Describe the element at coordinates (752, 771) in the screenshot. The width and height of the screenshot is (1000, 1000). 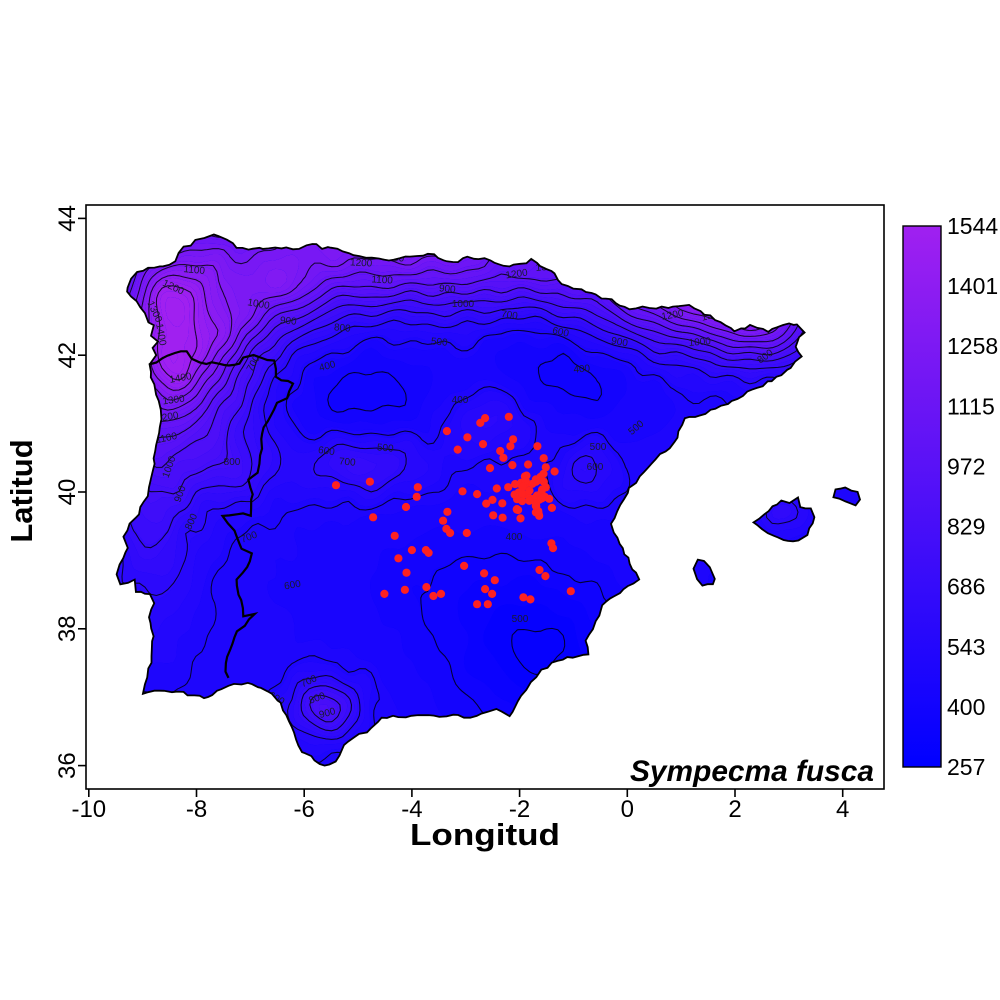
I see `svg-text: Sympecma fusca` at that location.